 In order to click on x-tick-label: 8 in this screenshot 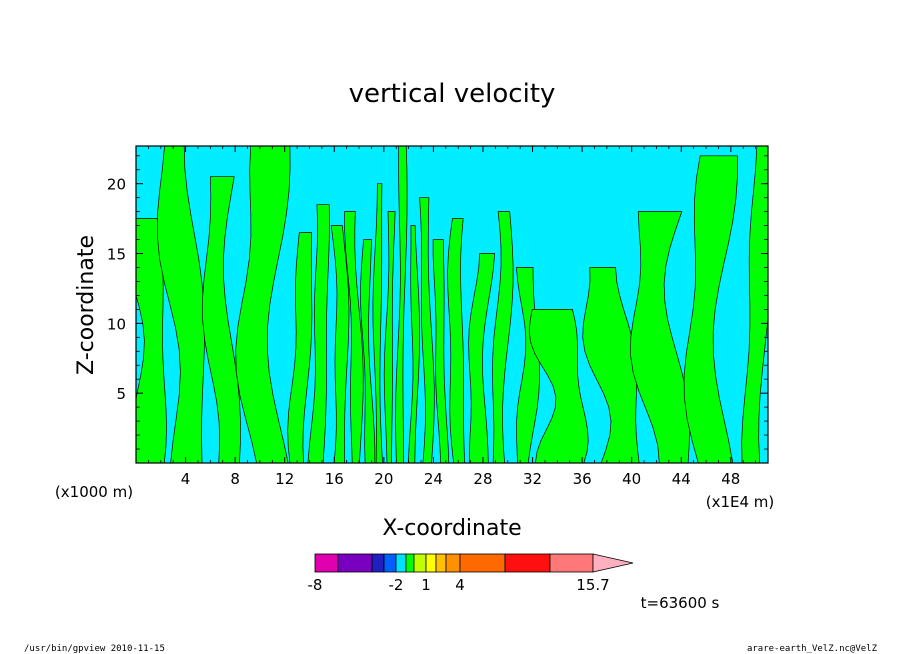, I will do `click(235, 479)`.